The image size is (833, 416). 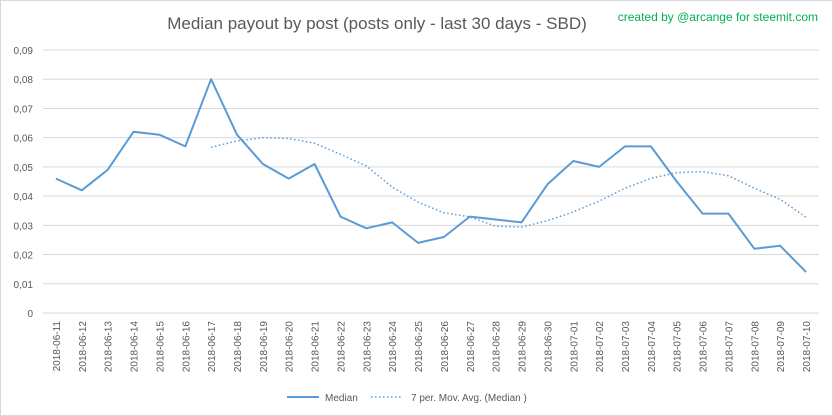 What do you see at coordinates (678, 347) in the screenshot?
I see `x-tick-label: 2018-07-05` at bounding box center [678, 347].